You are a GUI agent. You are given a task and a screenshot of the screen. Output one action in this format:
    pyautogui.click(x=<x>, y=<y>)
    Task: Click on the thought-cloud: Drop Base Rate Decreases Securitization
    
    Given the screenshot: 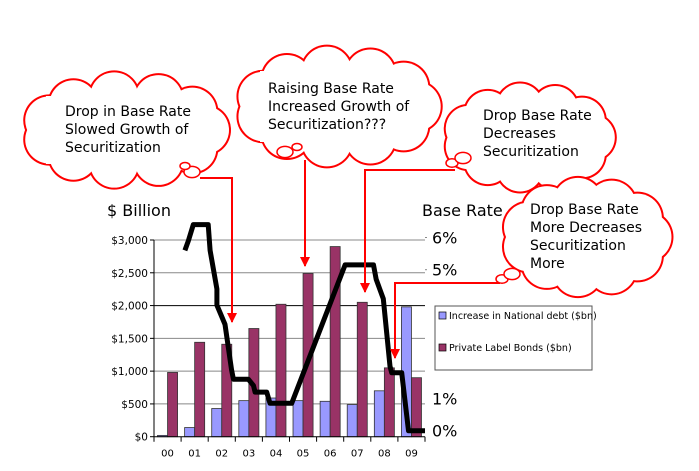 What is the action you would take?
    pyautogui.click(x=530, y=137)
    